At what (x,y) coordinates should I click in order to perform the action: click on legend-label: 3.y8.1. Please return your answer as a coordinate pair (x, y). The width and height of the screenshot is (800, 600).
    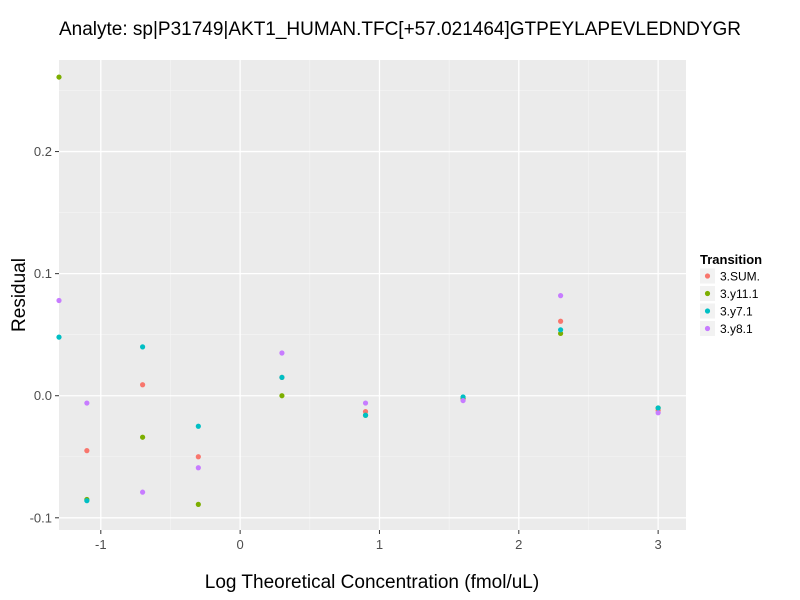
    Looking at the image, I should click on (736, 329).